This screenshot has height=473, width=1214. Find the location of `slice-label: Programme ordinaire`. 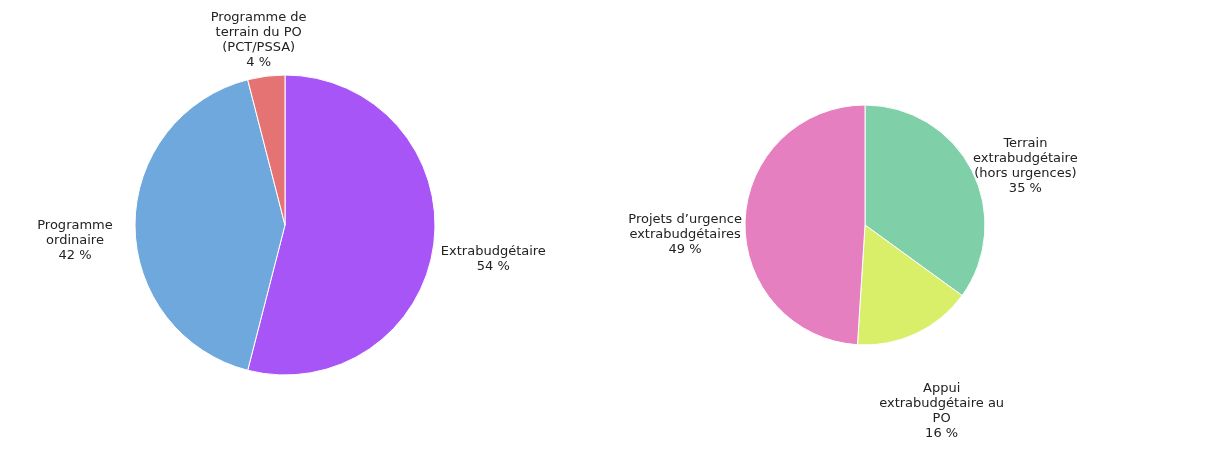

slice-label: Programme ordinaire is located at coordinates (75, 232).